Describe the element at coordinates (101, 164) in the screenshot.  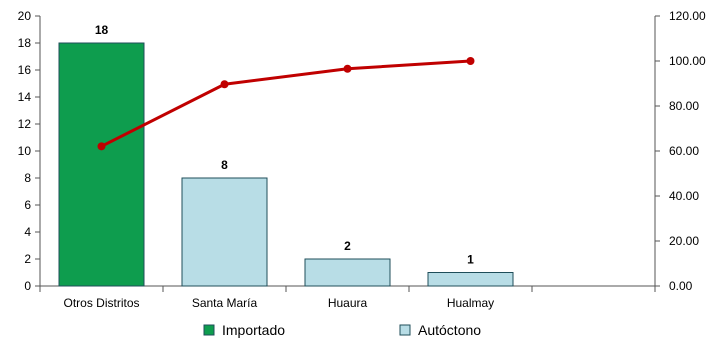
I see `bar-importado` at that location.